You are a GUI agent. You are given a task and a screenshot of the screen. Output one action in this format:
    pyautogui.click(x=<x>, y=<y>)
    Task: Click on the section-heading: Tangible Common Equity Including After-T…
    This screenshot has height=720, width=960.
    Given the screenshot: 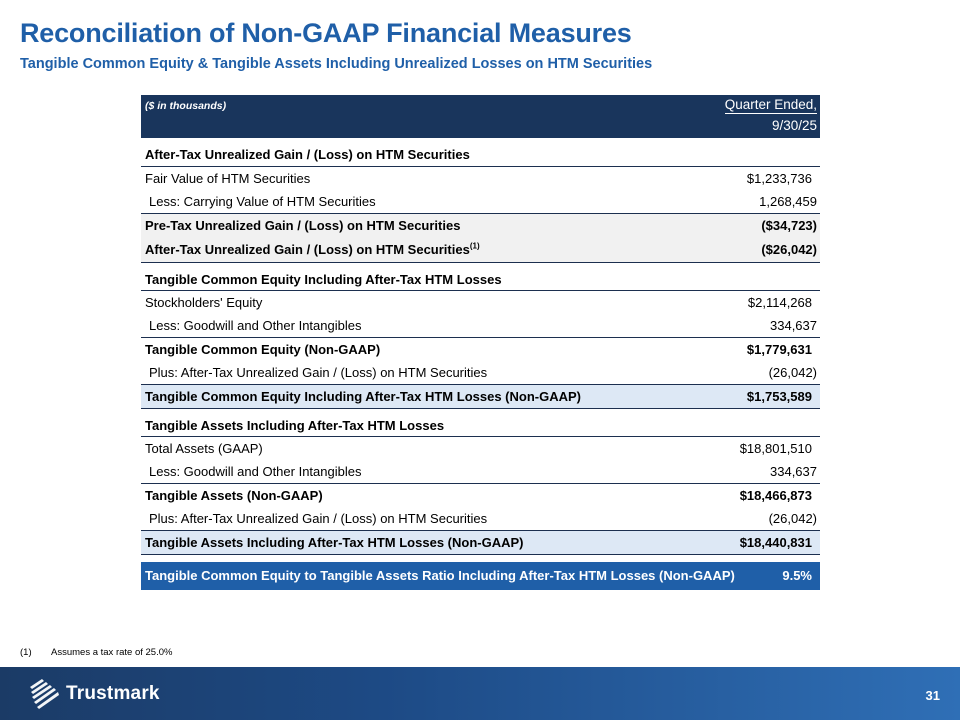 What is the action you would take?
    pyautogui.click(x=480, y=277)
    